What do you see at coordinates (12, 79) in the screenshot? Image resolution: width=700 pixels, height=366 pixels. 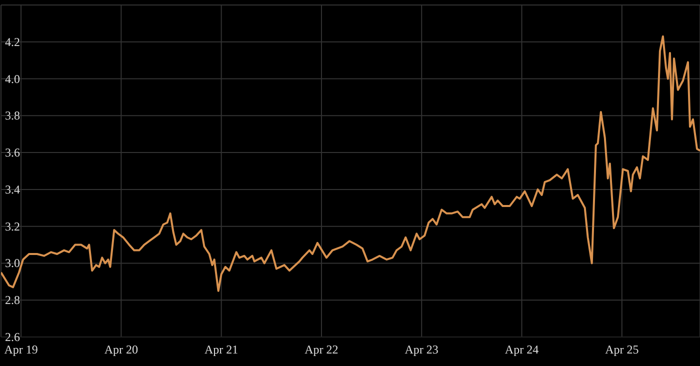 I see `y-tick-label: 4.0` at bounding box center [12, 79].